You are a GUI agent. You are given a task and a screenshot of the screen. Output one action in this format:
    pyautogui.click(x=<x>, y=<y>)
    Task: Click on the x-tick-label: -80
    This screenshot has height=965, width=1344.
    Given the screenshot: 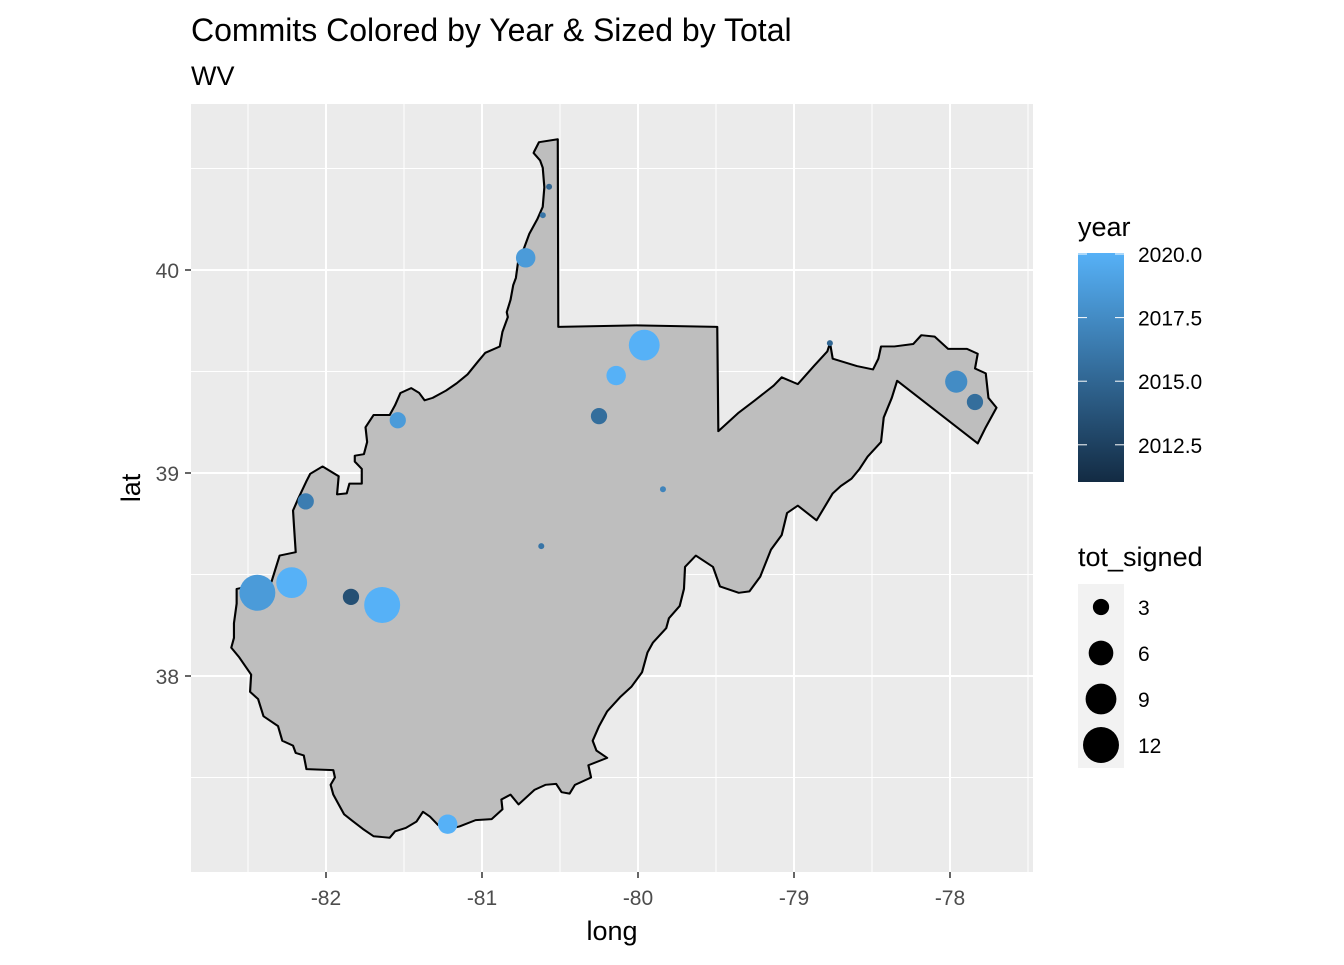 What is the action you would take?
    pyautogui.click(x=638, y=898)
    